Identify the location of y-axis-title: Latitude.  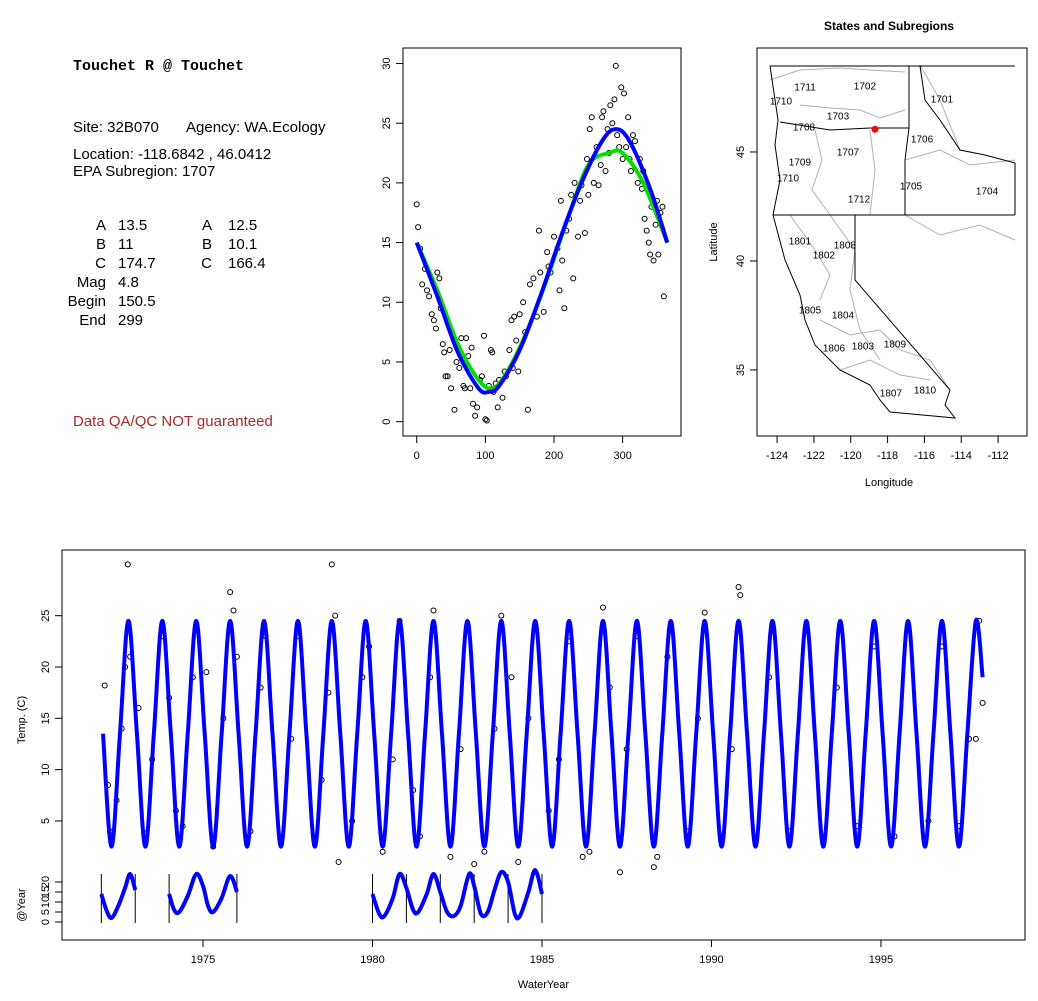
(714, 241).